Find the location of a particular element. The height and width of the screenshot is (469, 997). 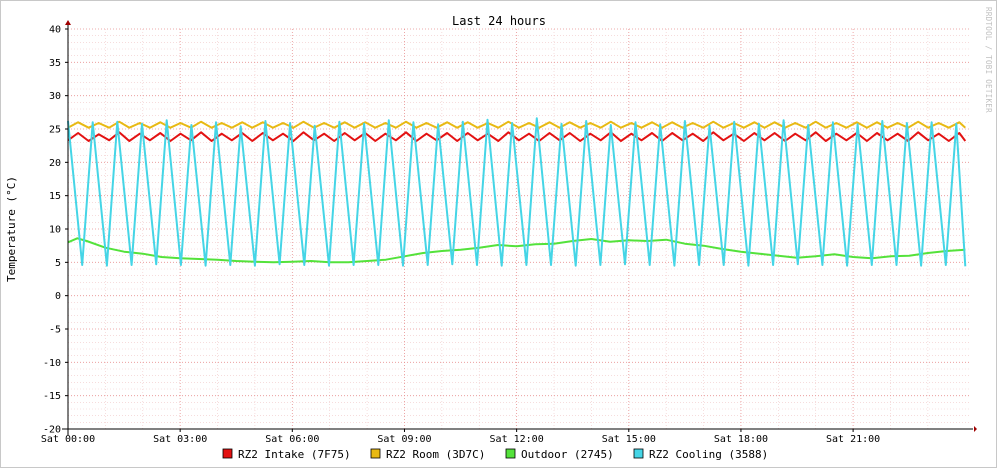

y-tick-label: 10 is located at coordinates (55, 230).